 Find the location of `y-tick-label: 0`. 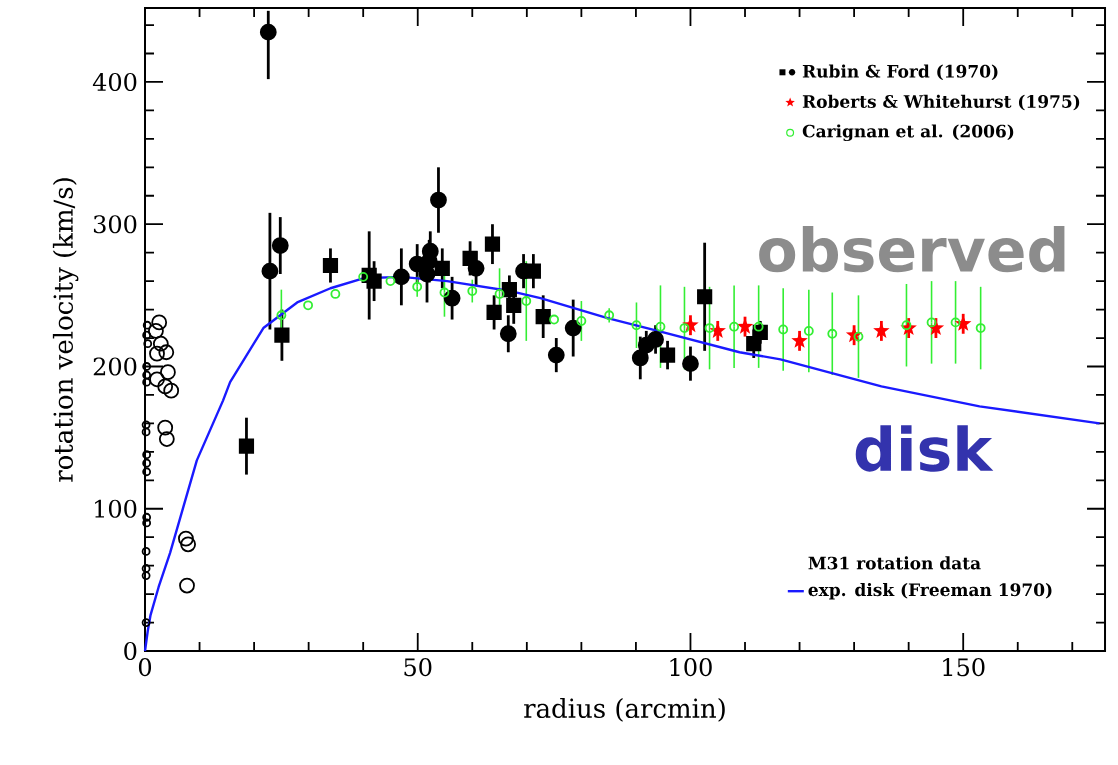

y-tick-label: 0 is located at coordinates (130, 651).